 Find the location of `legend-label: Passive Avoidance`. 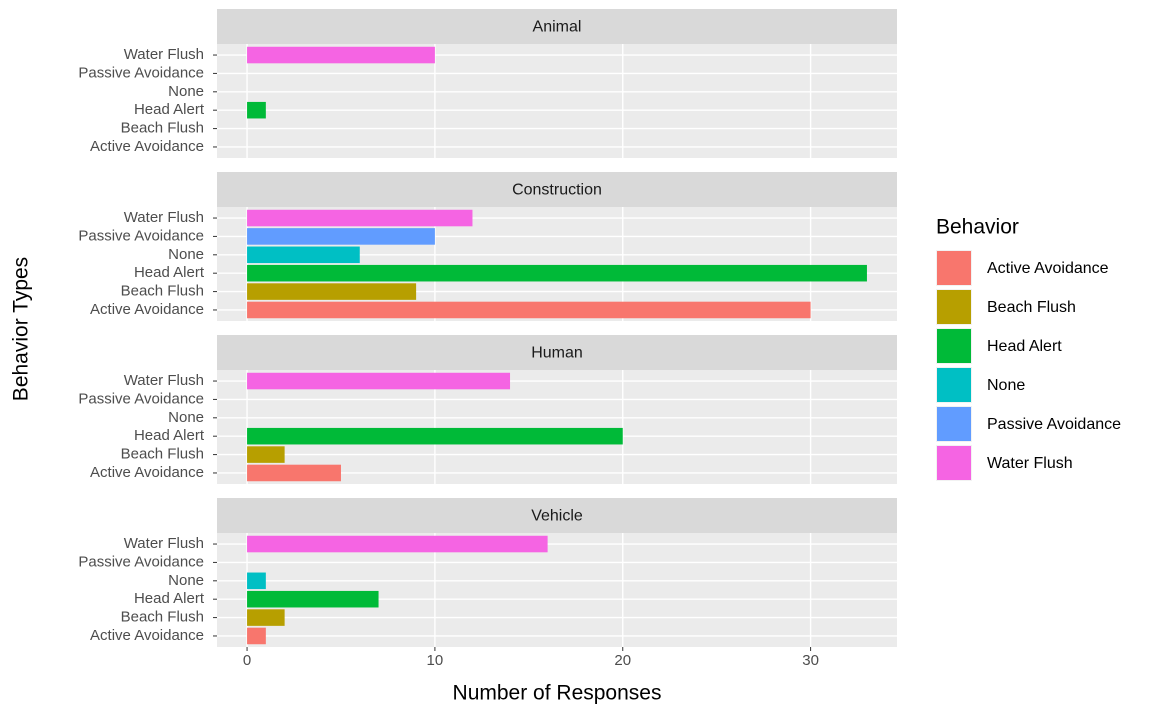

legend-label: Passive Avoidance is located at coordinates (1054, 424).